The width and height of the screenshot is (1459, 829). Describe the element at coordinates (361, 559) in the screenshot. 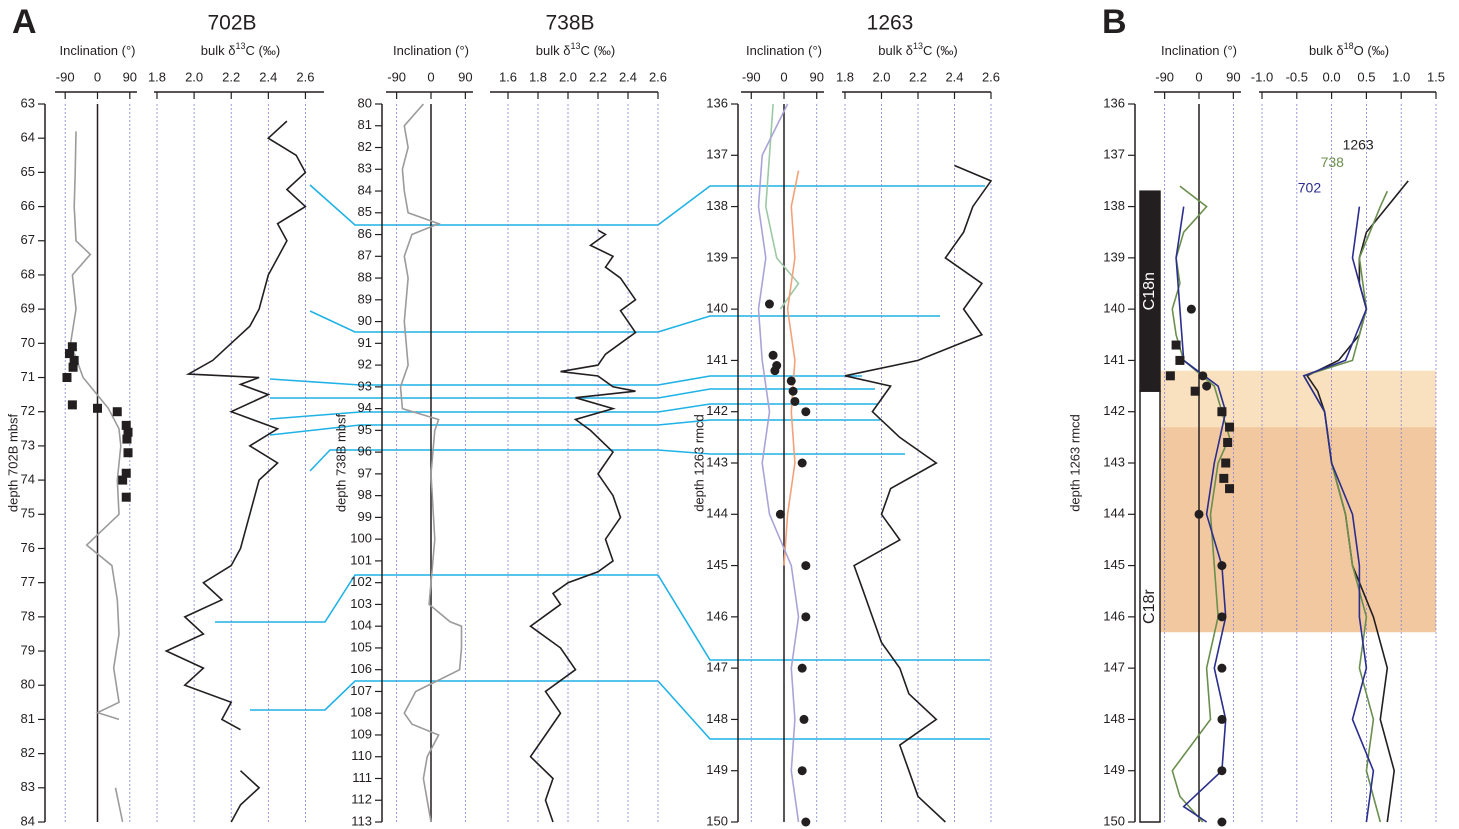

I see `y-tick-label: 101` at that location.